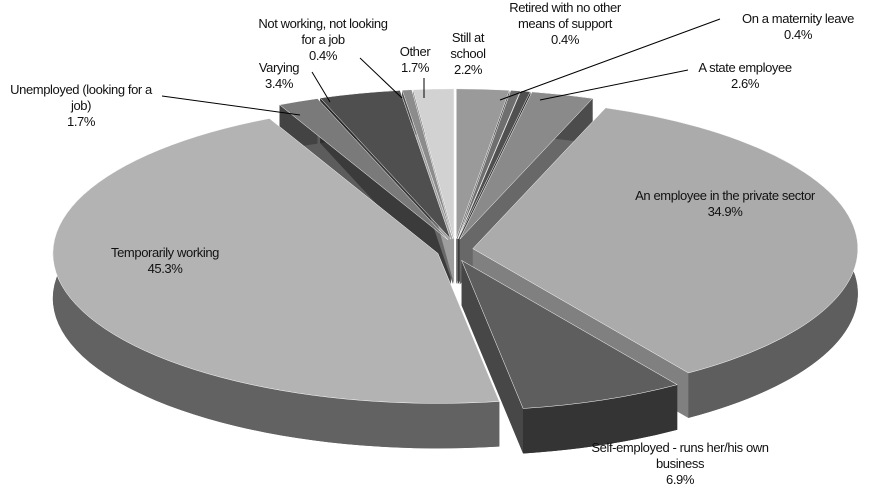 The image size is (872, 499). Describe the element at coordinates (279, 67) in the screenshot. I see `category-label: Varying` at that location.